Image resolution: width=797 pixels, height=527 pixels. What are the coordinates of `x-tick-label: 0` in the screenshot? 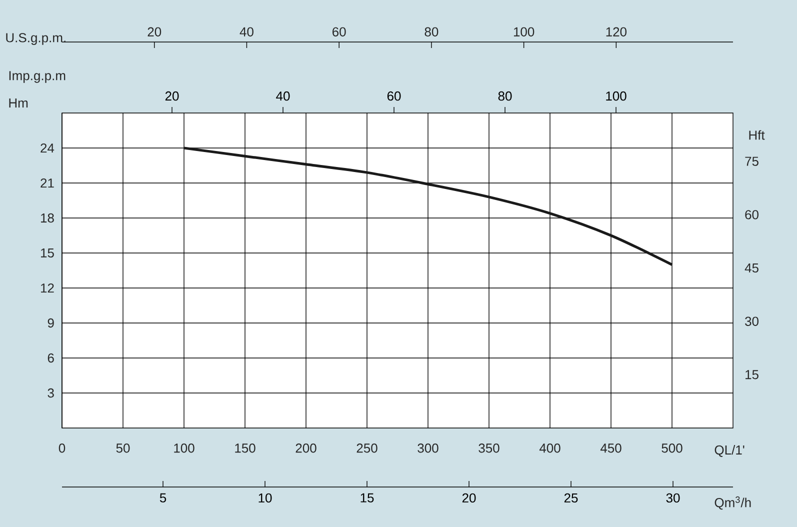 It's located at (62, 448).